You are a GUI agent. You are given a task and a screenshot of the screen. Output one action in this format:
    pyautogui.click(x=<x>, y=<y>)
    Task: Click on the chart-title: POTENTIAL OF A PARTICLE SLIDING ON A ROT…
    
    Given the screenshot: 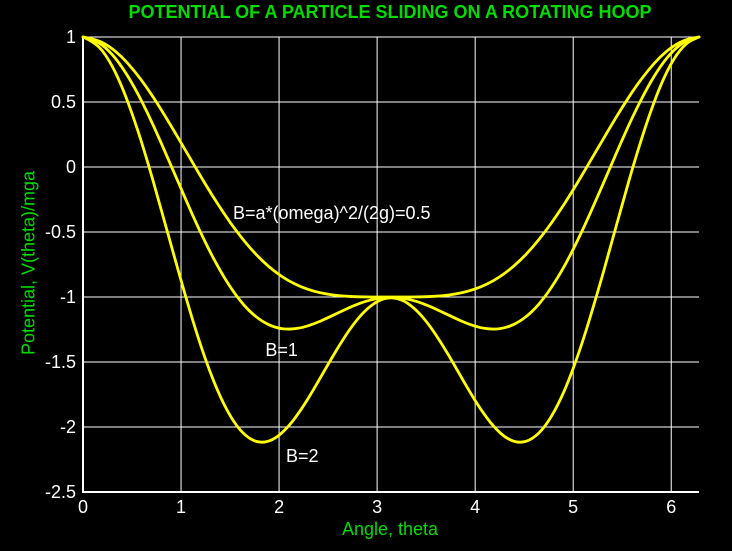 What is the action you would take?
    pyautogui.click(x=390, y=12)
    